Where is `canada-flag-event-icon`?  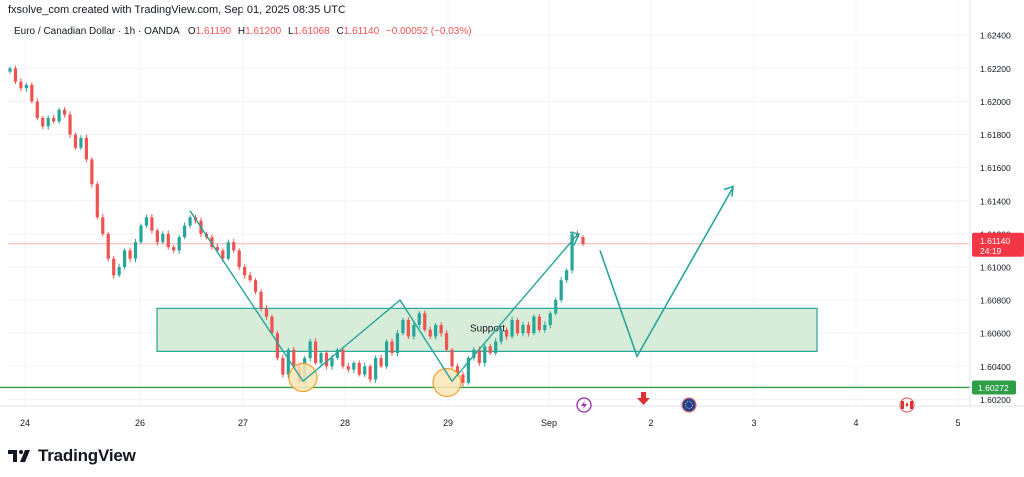
canada-flag-event-icon is located at coordinates (907, 405).